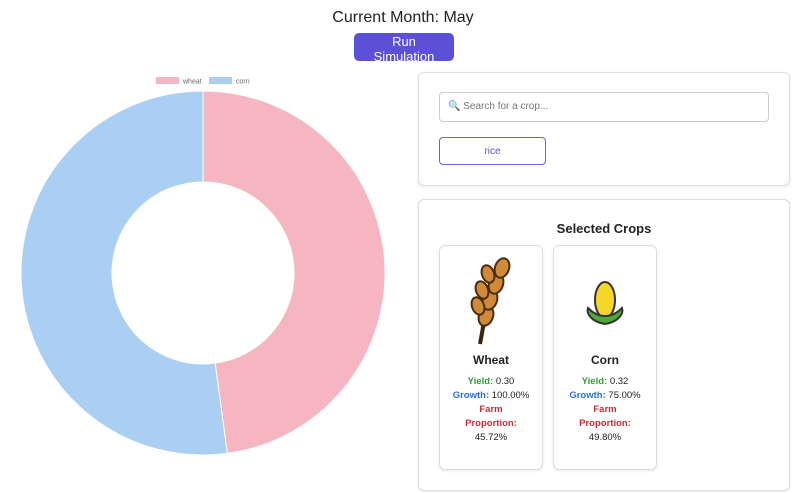 Image resolution: width=806 pixels, height=493 pixels. What do you see at coordinates (243, 82) in the screenshot?
I see `legend-label: corn` at bounding box center [243, 82].